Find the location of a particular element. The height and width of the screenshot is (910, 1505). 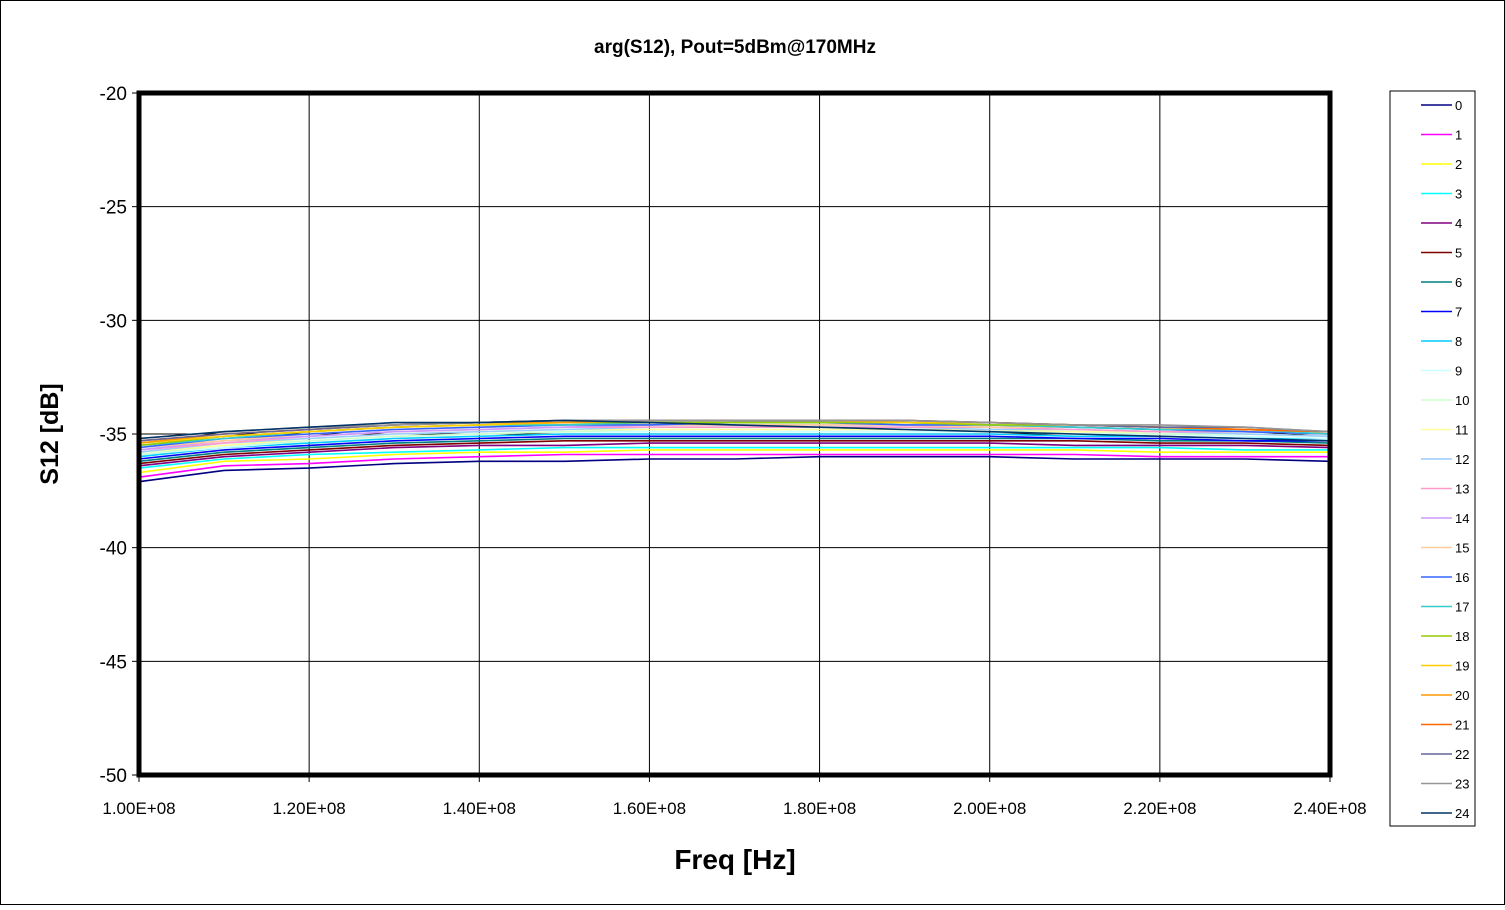

y-tick-label: -50 is located at coordinates (113, 776).